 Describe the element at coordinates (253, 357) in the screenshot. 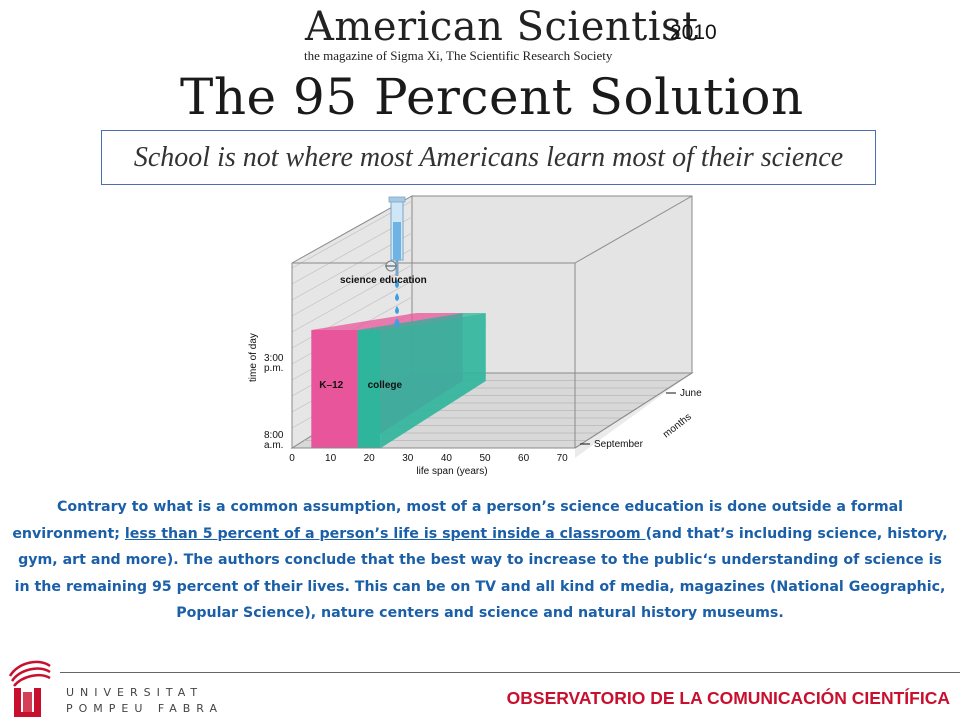

I see `y-axis-label: time of day` at that location.